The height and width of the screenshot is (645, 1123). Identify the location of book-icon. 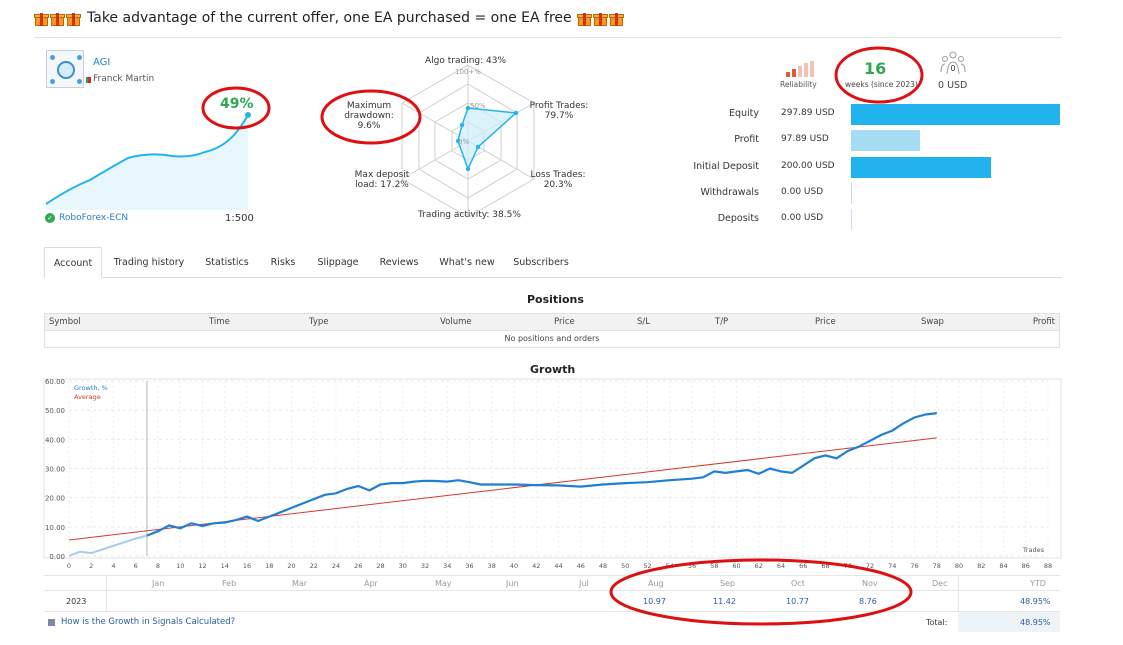
(51, 622).